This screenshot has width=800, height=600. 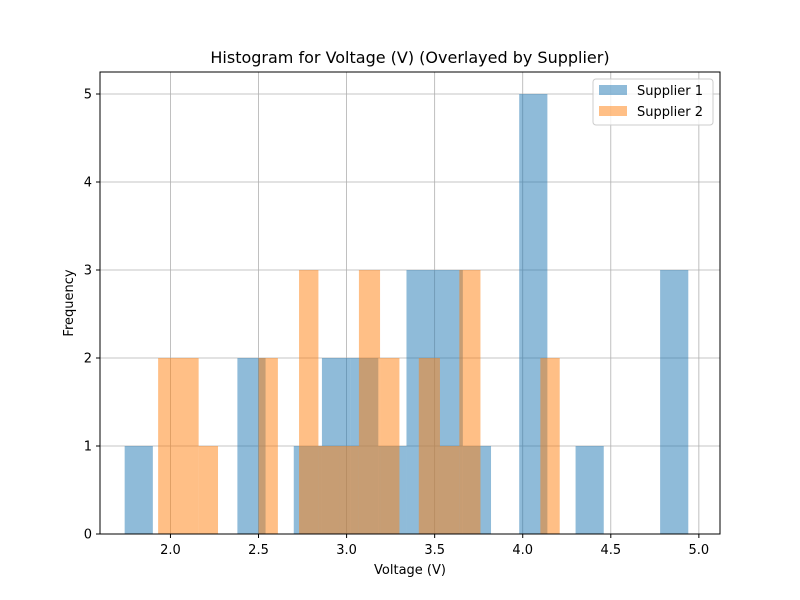 What do you see at coordinates (88, 271) in the screenshot?
I see `y-tick-label: 3` at bounding box center [88, 271].